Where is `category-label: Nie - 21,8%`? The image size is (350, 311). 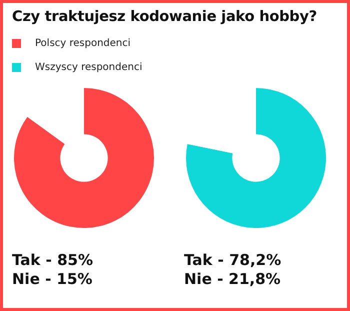
category-label: Nie - 21,8% is located at coordinates (232, 279).